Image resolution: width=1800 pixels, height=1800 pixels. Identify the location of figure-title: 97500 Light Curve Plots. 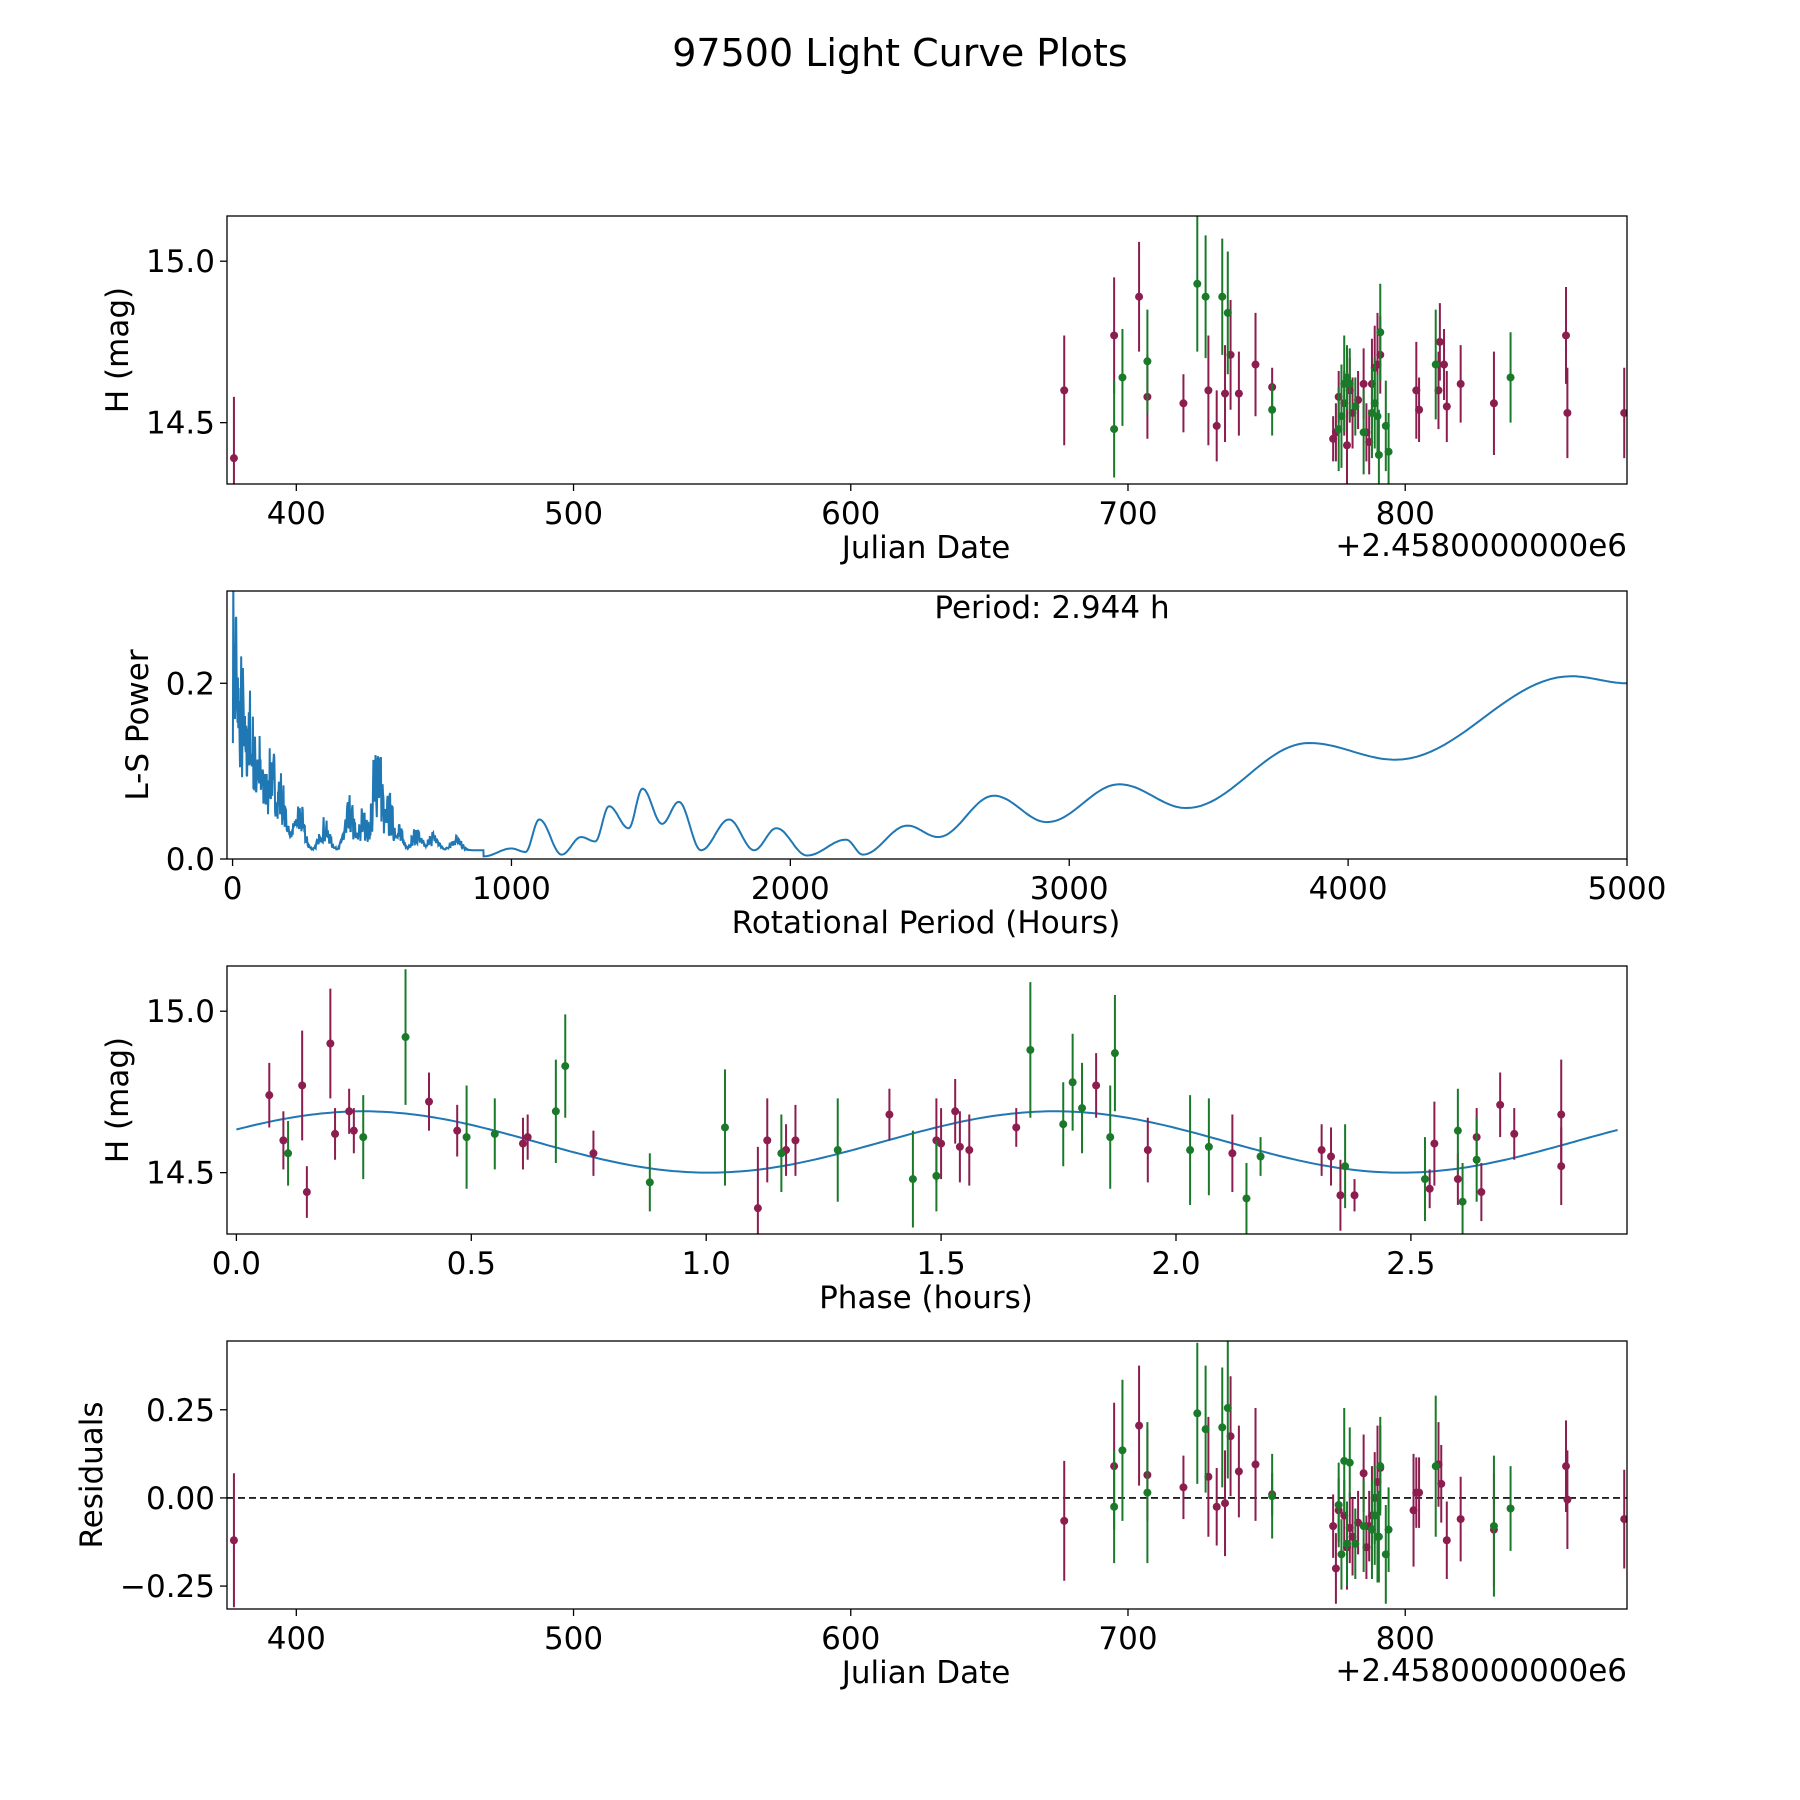
(899, 53).